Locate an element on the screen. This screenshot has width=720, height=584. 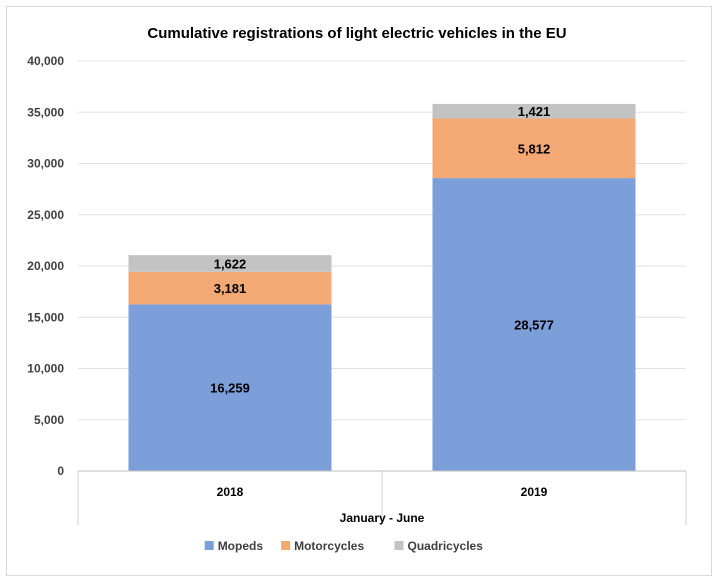
y-tick-label: 30,000 is located at coordinates (45, 164).